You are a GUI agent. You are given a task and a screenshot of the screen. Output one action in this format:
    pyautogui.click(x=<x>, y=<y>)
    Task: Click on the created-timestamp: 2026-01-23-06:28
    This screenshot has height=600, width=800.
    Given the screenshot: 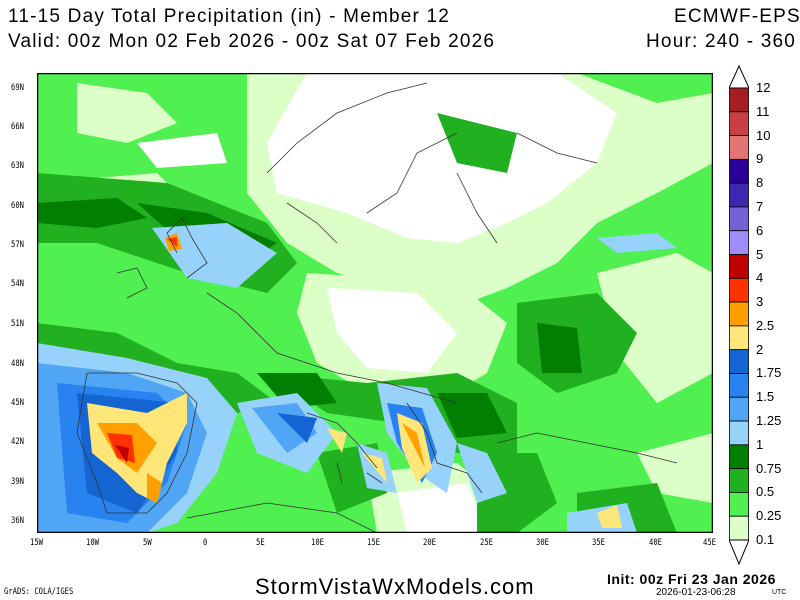 What is the action you would take?
    pyautogui.click(x=696, y=592)
    